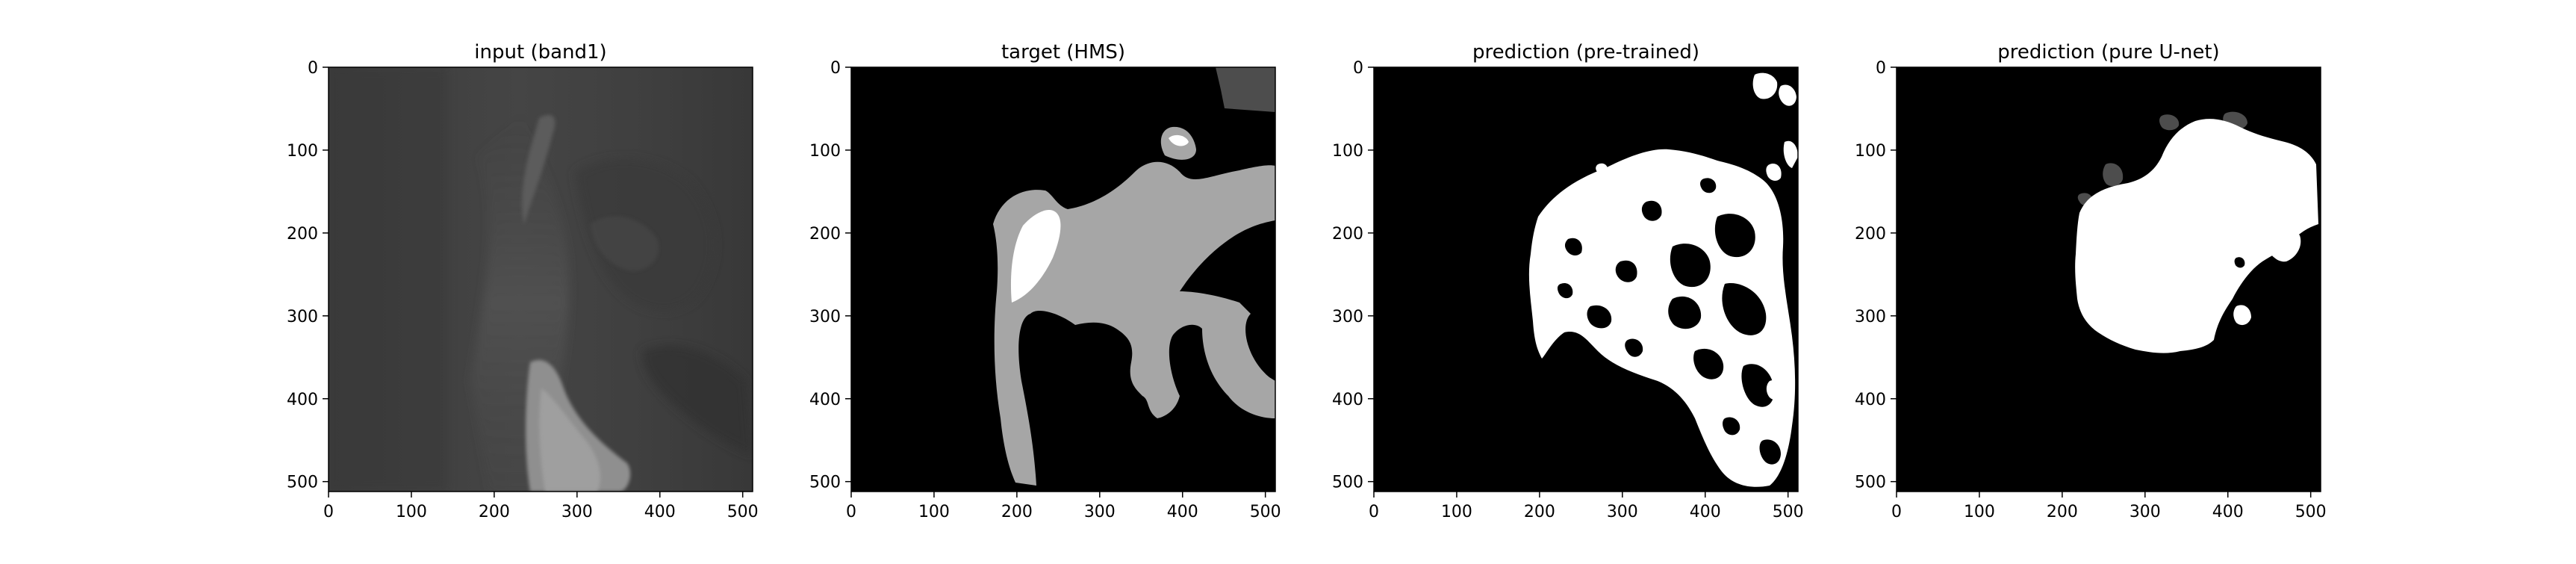 This screenshot has height=564, width=2576. I want to click on panel-title: prediction (pre-trained), so click(1585, 52).